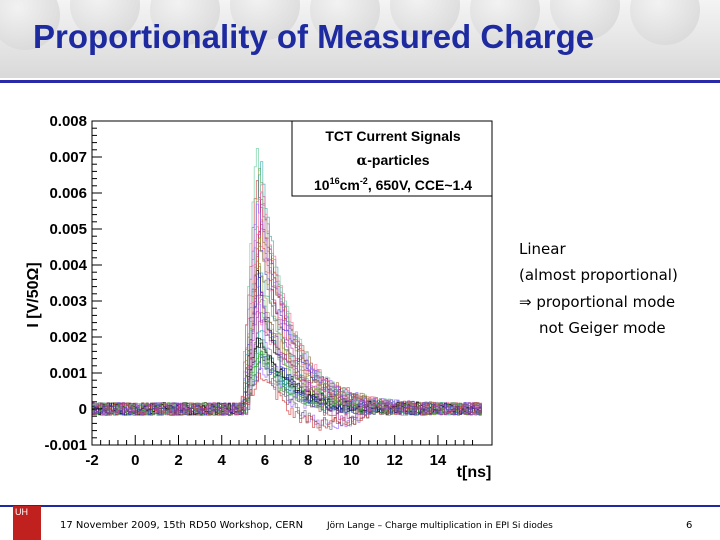 The image size is (720, 540). Describe the element at coordinates (68, 373) in the screenshot. I see `y-tick-label: 0.001` at that location.